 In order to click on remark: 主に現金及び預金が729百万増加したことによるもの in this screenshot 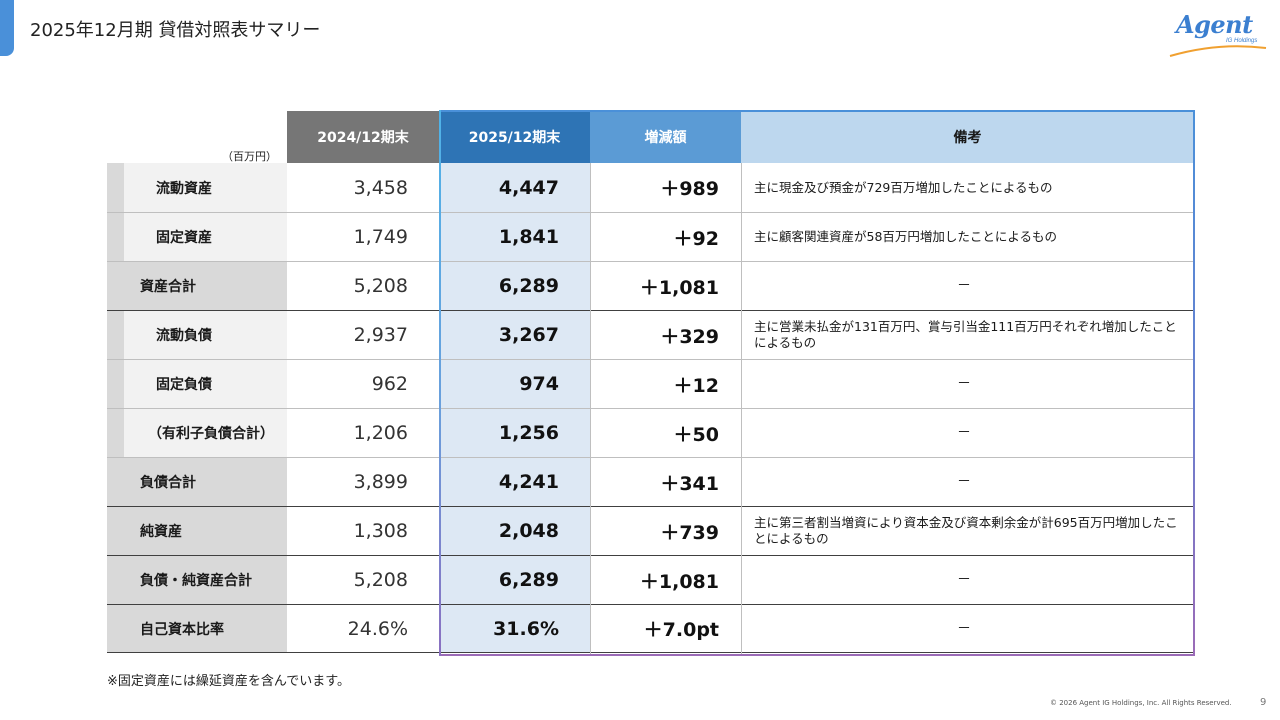, I will do `click(903, 187)`.